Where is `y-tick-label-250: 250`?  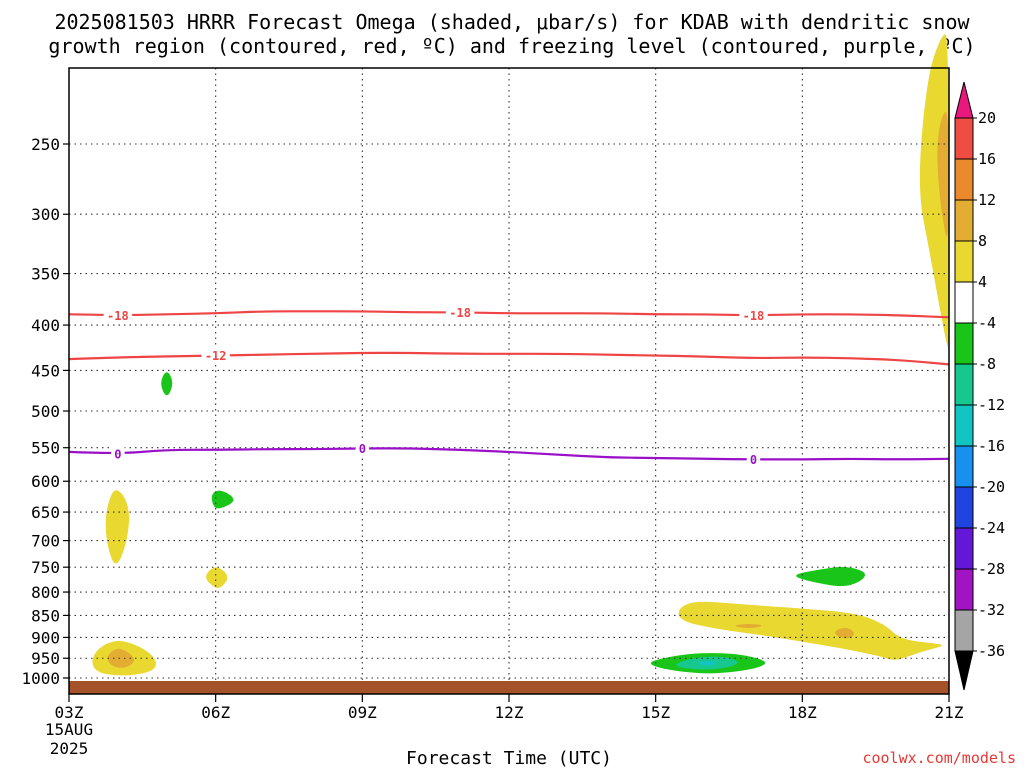 y-tick-label-250: 250 is located at coordinates (45, 144).